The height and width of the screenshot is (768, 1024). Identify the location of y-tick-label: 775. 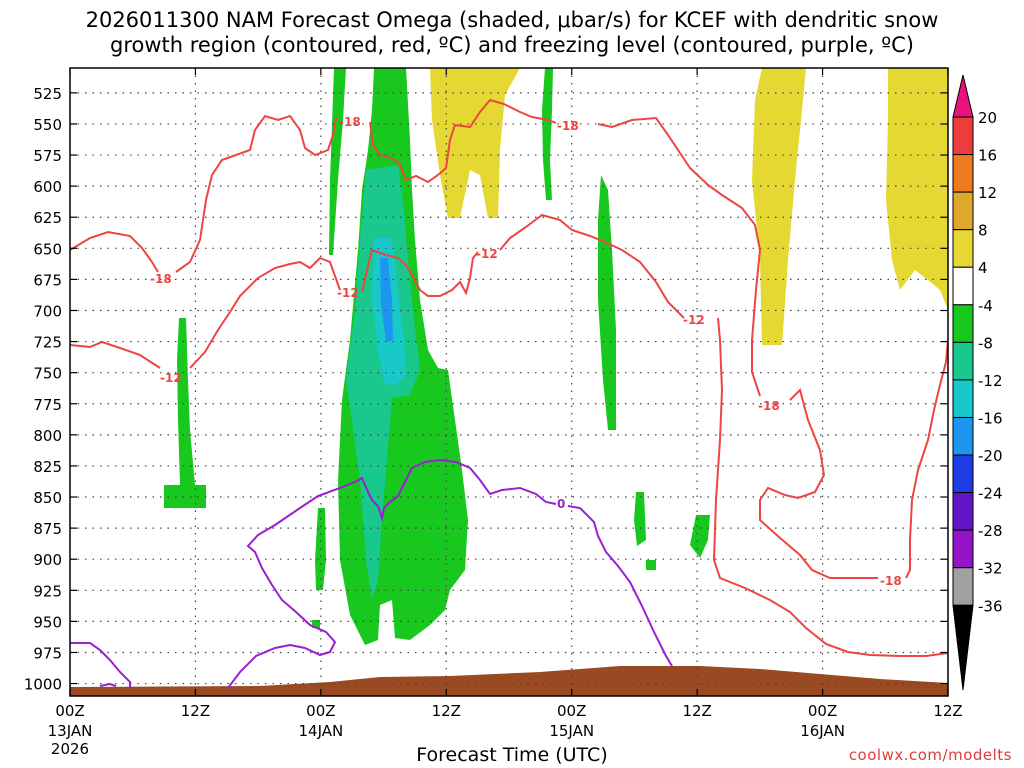
(47, 405).